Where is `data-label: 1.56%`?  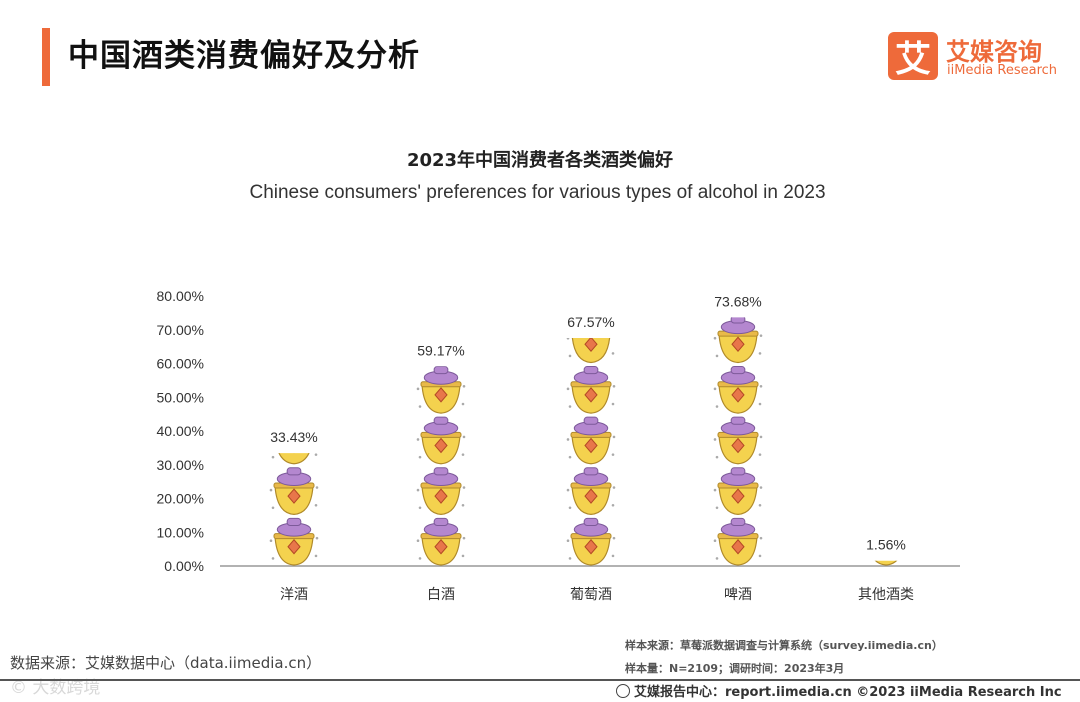
data-label: 1.56% is located at coordinates (886, 545).